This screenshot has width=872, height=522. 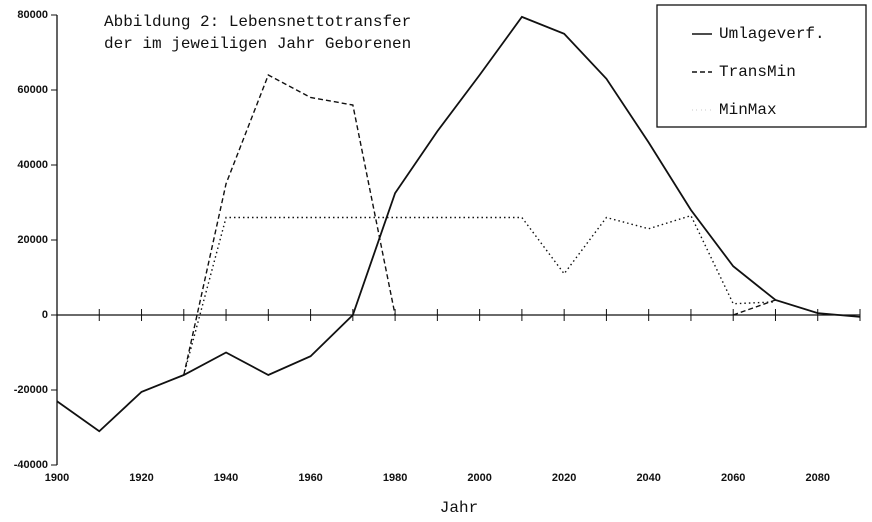 What do you see at coordinates (32, 165) in the screenshot?
I see `y-tick-label: 40000` at bounding box center [32, 165].